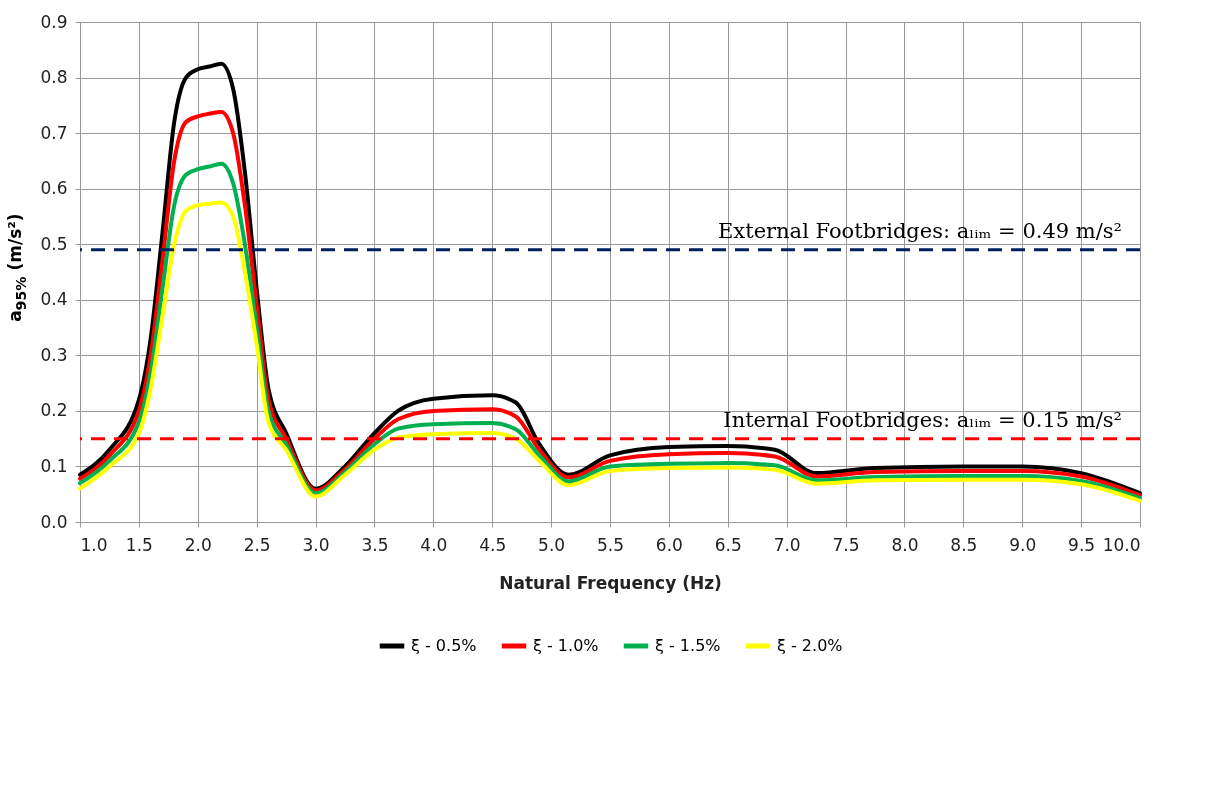  I want to click on x-tick-label: 5.5, so click(610, 544).